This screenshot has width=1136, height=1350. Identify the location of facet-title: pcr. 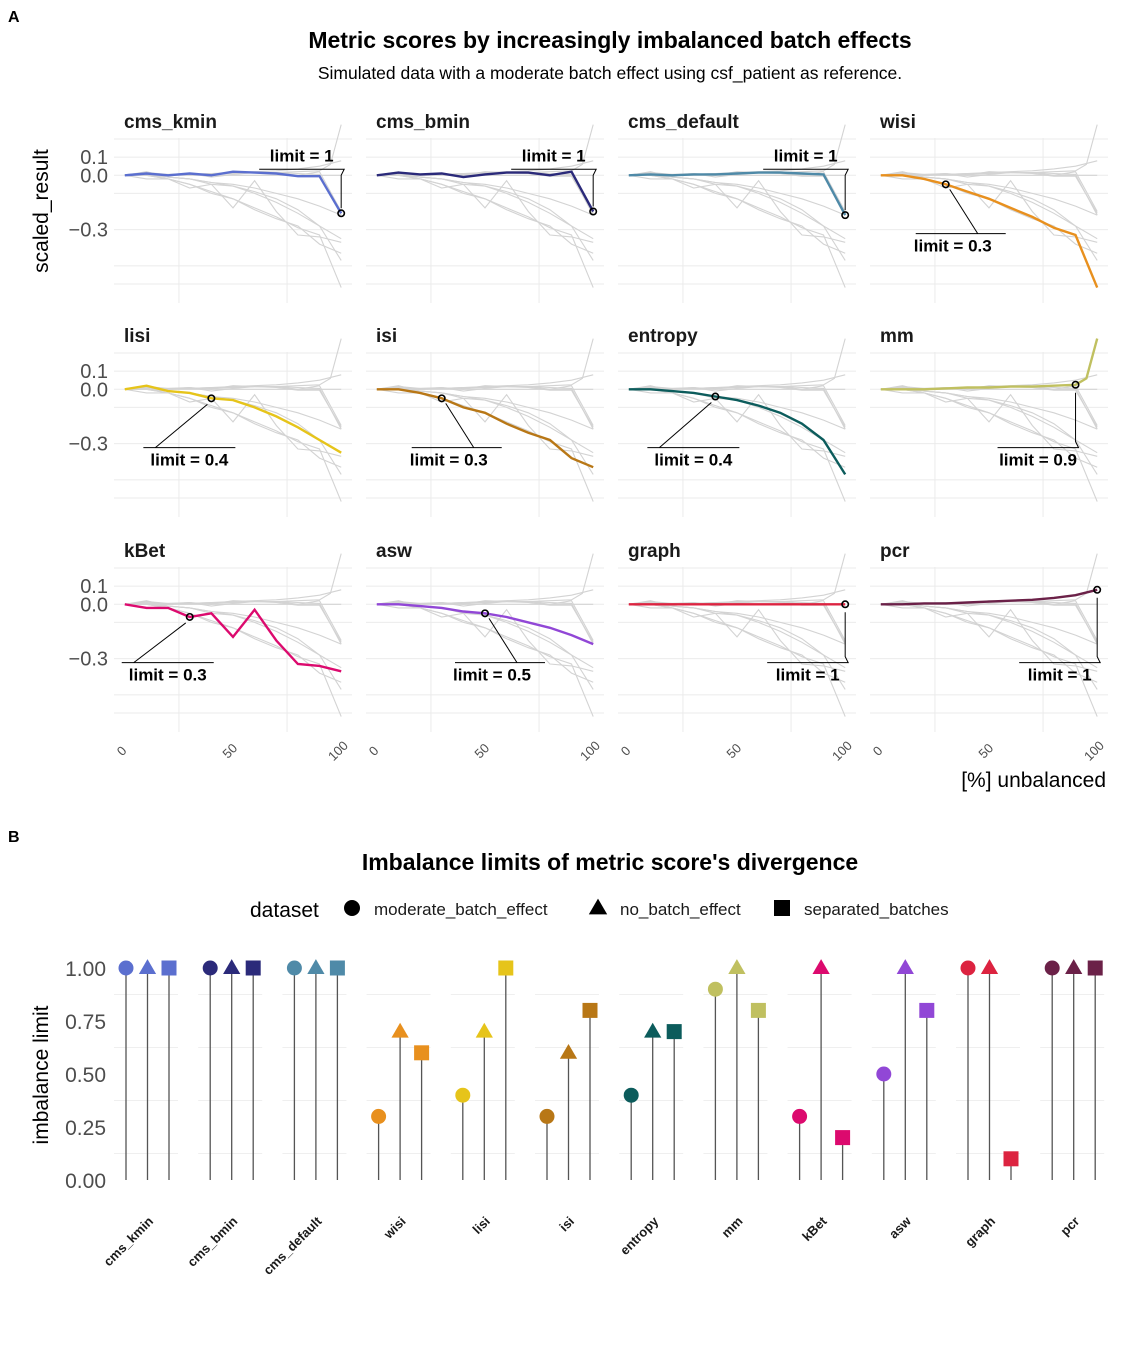
(895, 551).